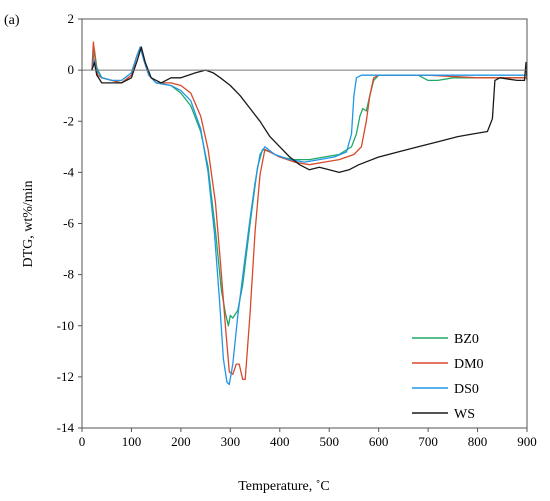 This screenshot has width=550, height=501. Describe the element at coordinates (65, 376) in the screenshot. I see `y-tick-label: -12` at that location.